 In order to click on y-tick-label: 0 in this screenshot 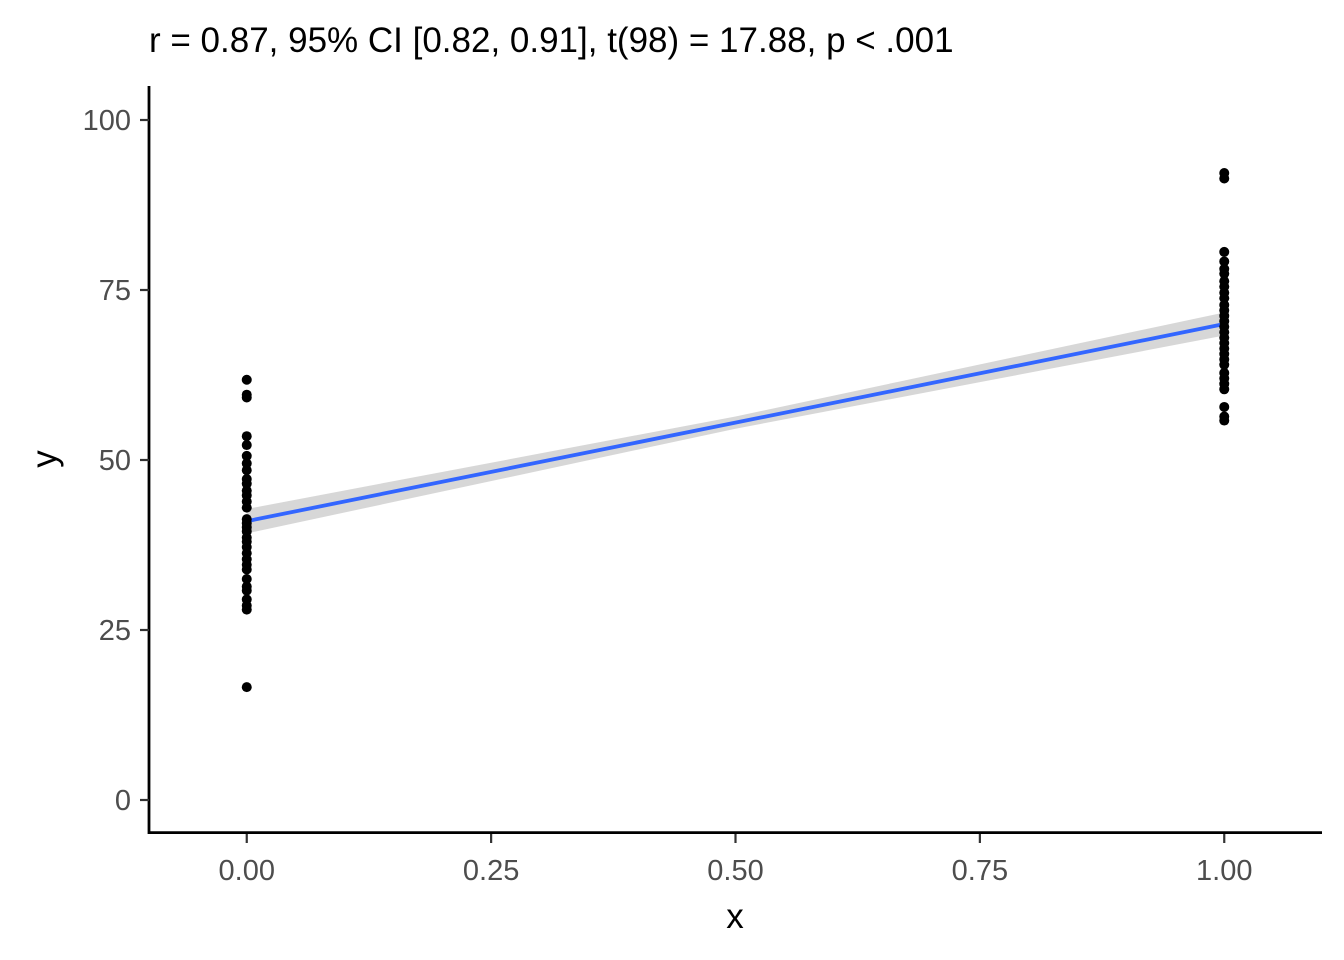, I will do `click(123, 801)`.